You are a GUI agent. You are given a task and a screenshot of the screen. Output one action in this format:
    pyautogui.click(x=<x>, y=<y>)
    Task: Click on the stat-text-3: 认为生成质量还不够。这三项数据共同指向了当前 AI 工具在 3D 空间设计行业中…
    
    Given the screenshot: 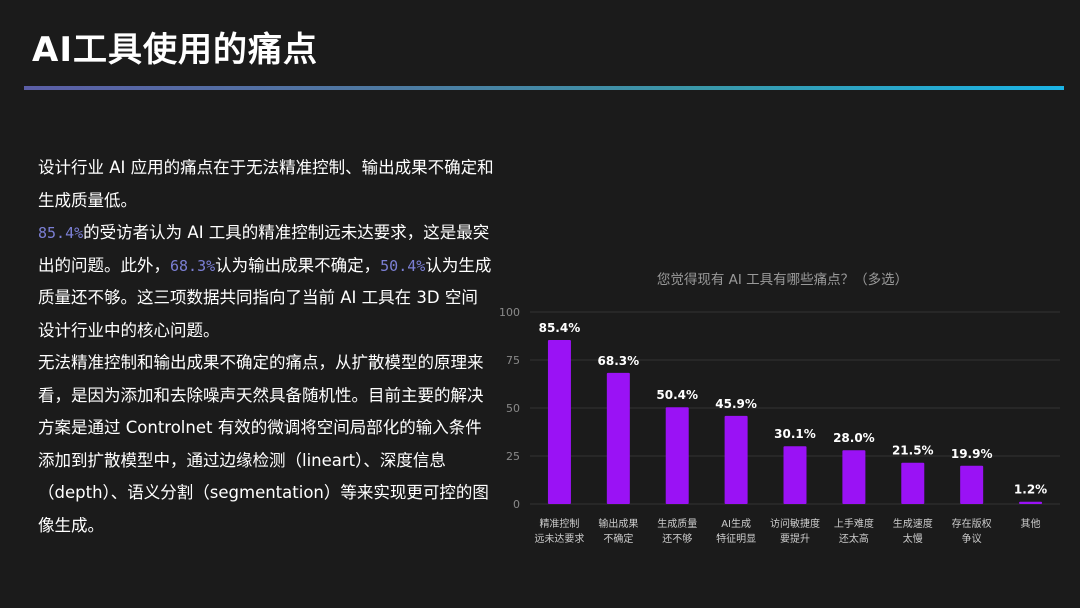 What is the action you would take?
    pyautogui.click(x=265, y=297)
    